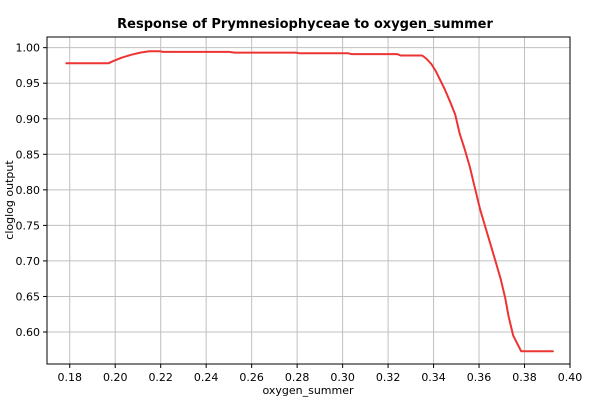  What do you see at coordinates (28, 83) in the screenshot?
I see `y-tick-label: 0.95` at bounding box center [28, 83].